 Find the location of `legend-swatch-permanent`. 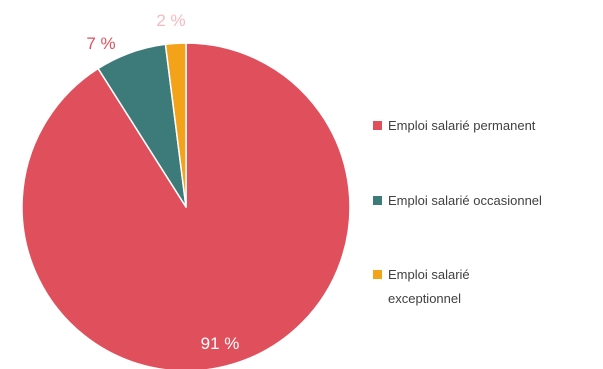

legend-swatch-permanent is located at coordinates (377, 125).